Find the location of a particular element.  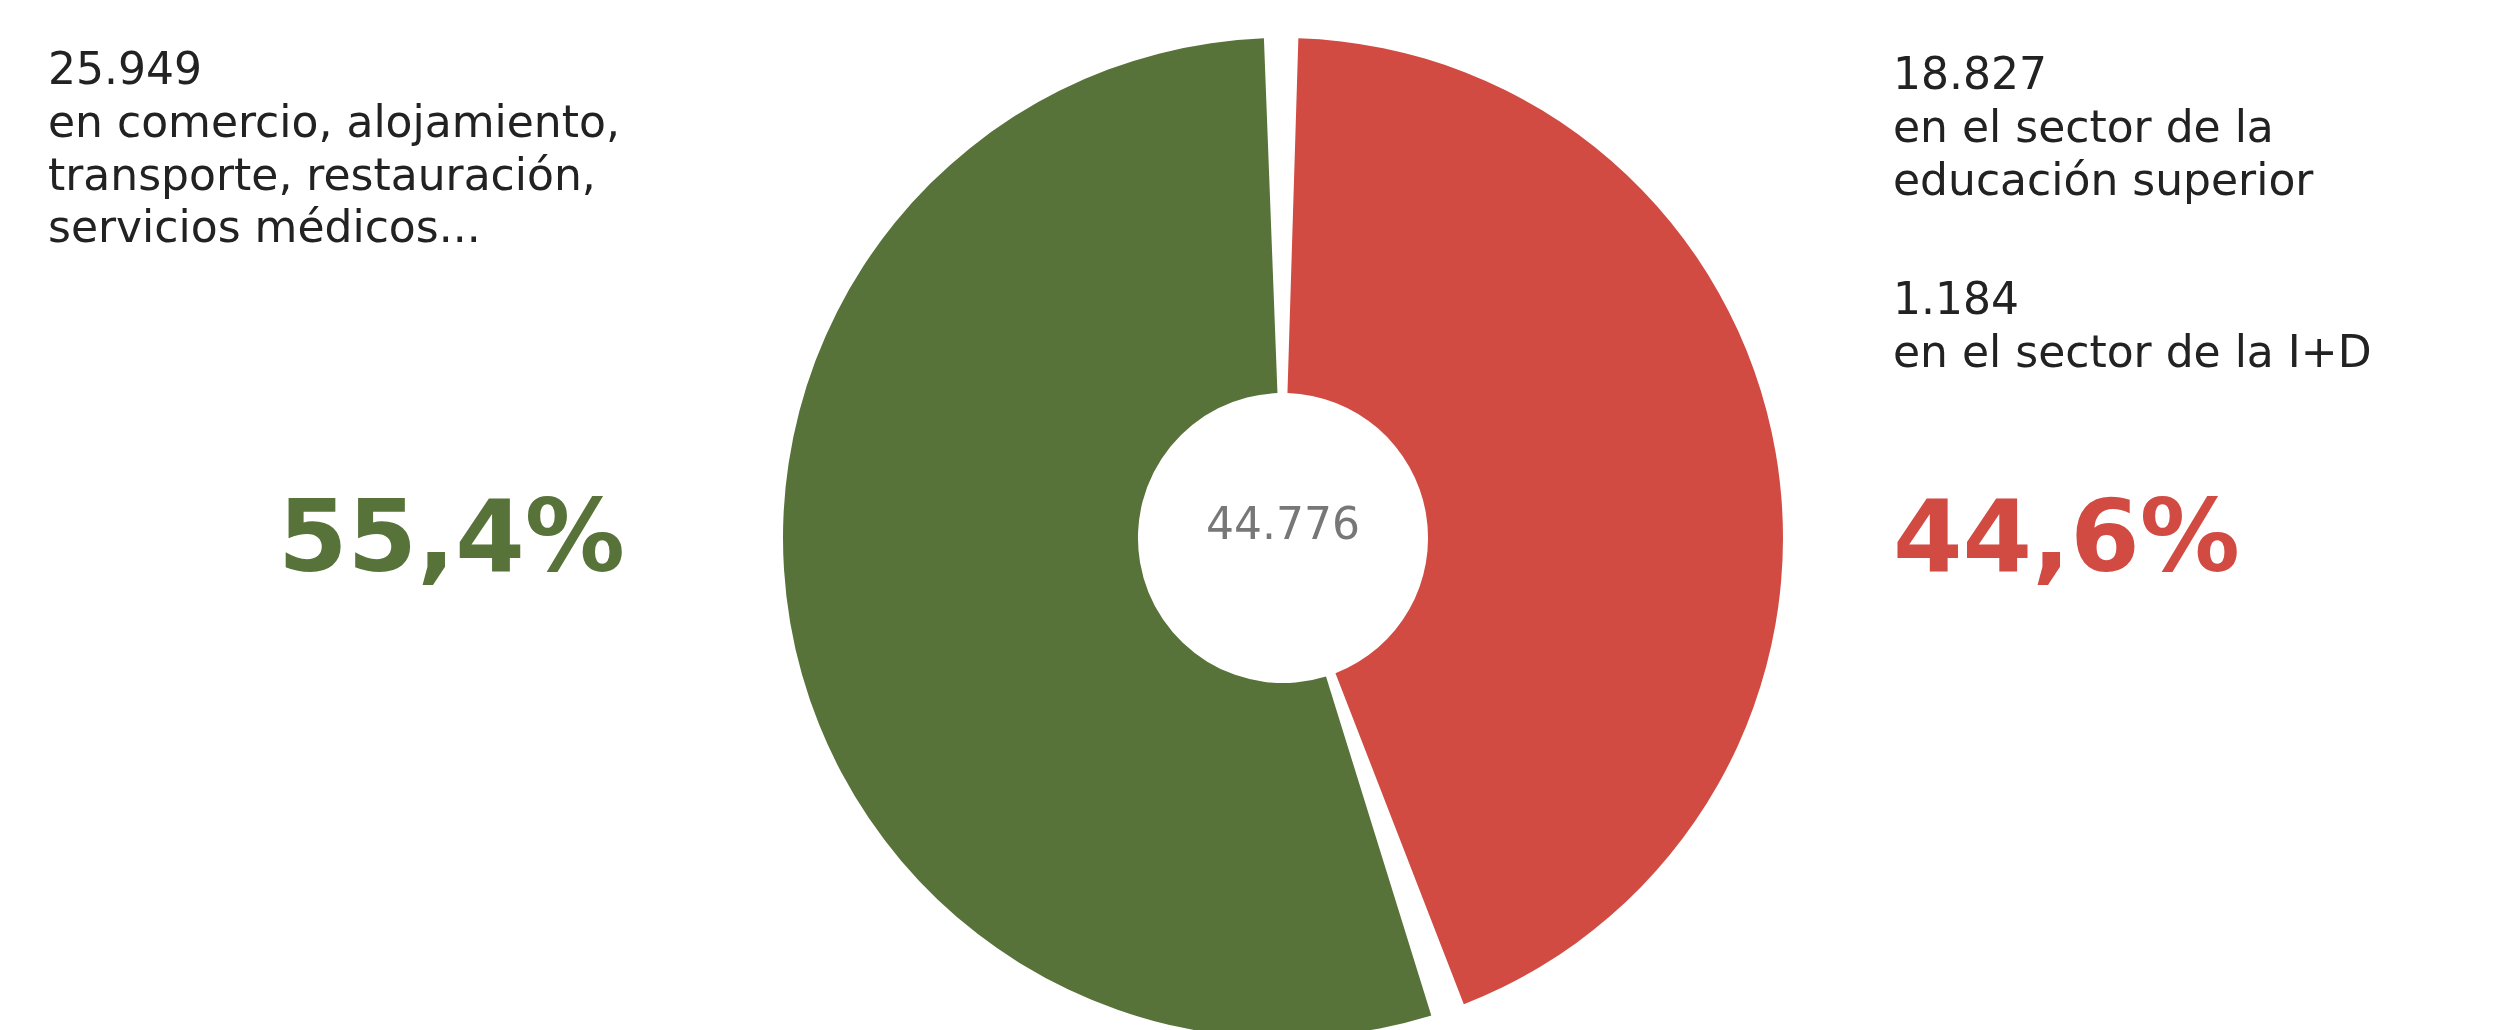

data-label: 55,4% is located at coordinates (451, 536).